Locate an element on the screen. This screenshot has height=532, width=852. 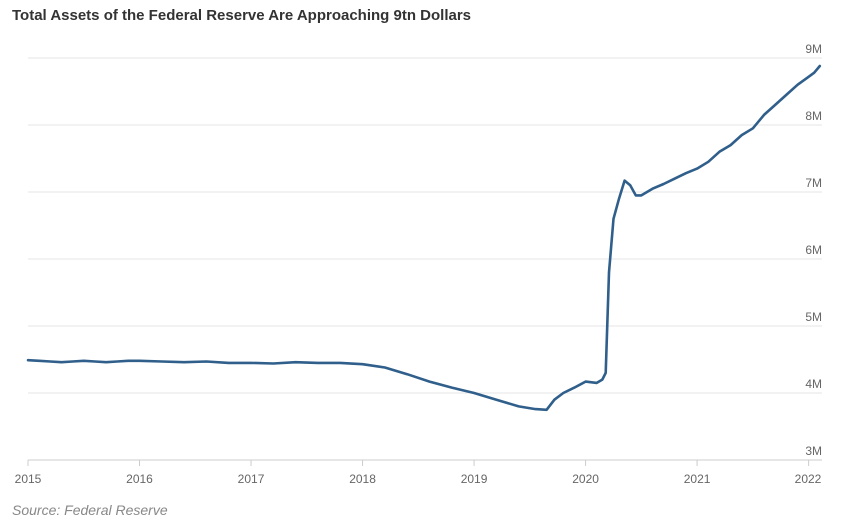
x-tick-label: 2019 is located at coordinates (474, 479).